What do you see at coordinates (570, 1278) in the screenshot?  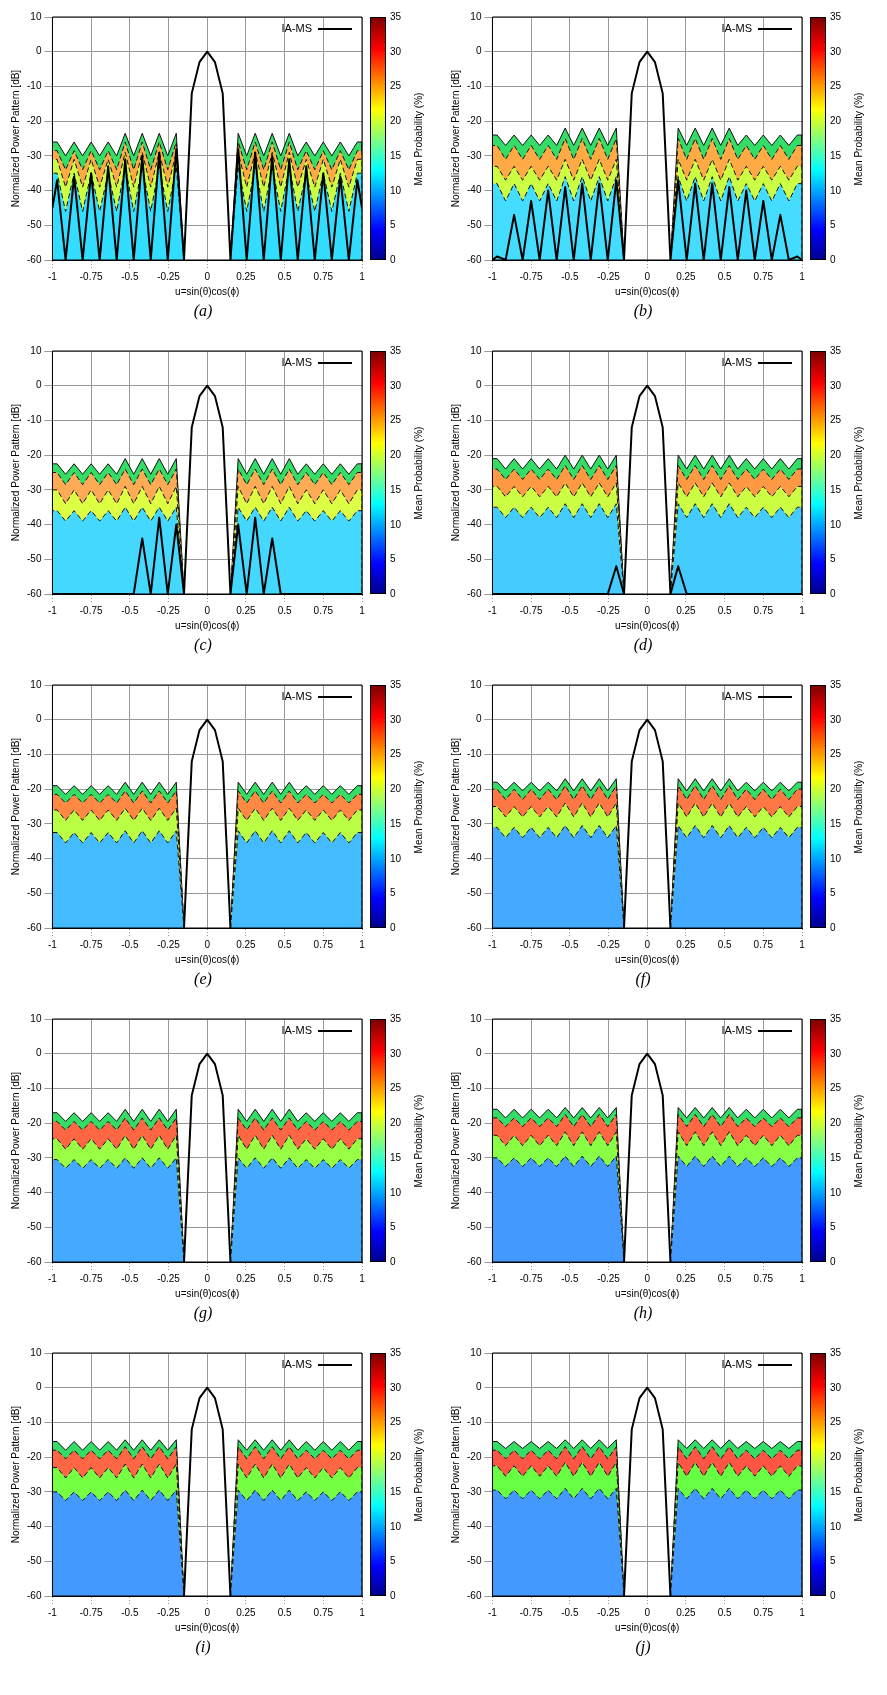 I see `x-tick-label: -0.5` at bounding box center [570, 1278].